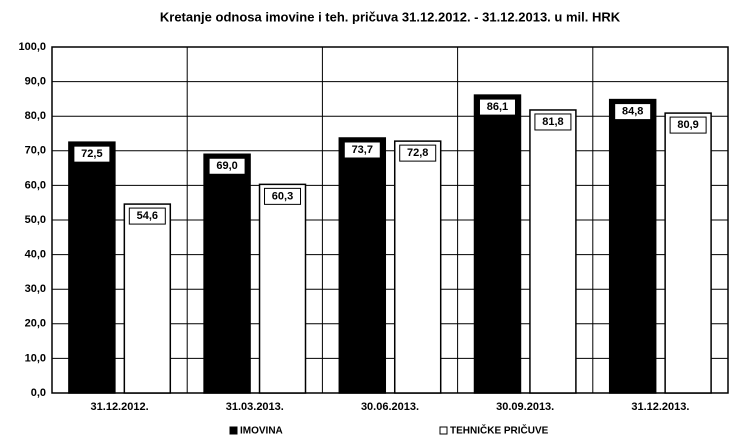 The image size is (738, 438). What do you see at coordinates (35, 289) in the screenshot?
I see `y-tick-label: 30,0` at bounding box center [35, 289].